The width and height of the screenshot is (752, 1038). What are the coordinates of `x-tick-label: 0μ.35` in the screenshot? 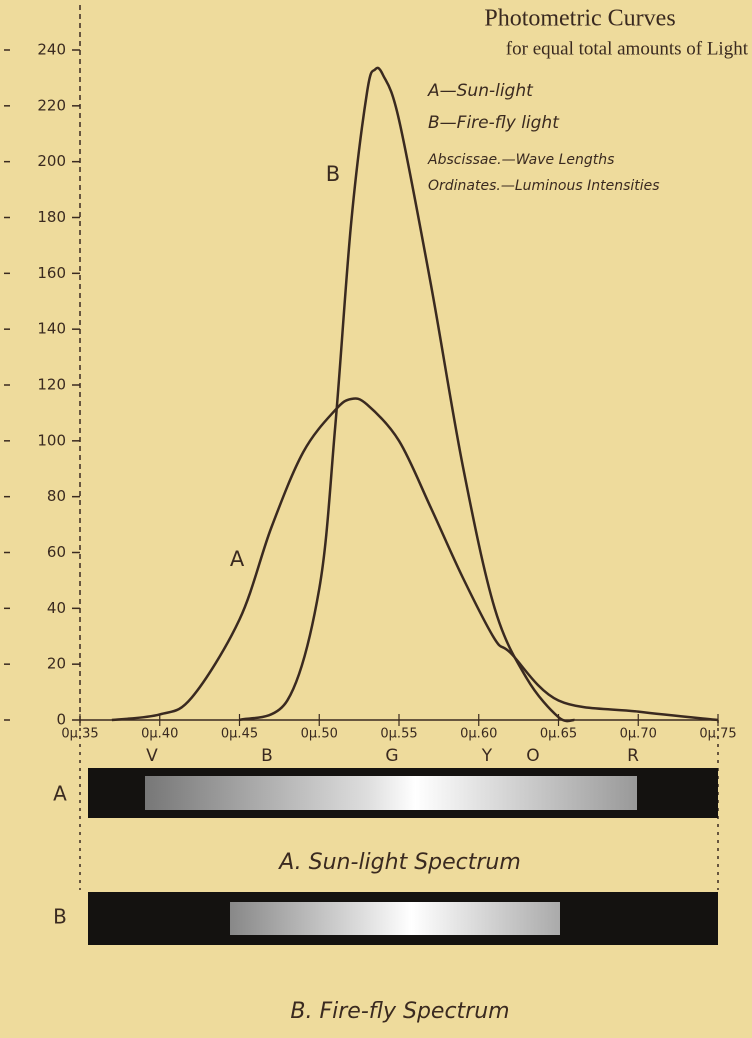 It's located at (79, 734).